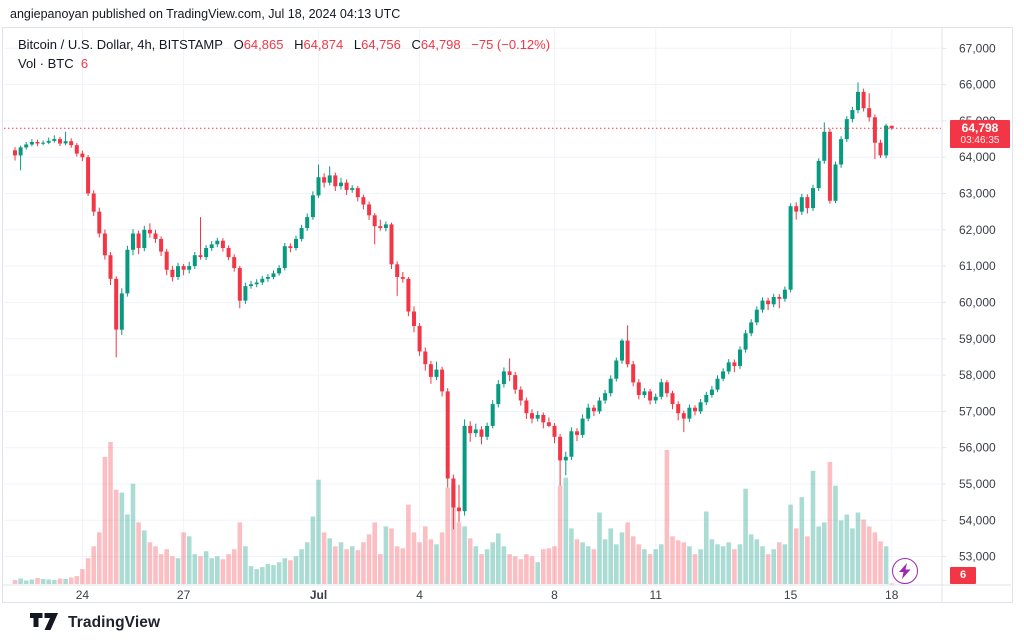  Describe the element at coordinates (905, 571) in the screenshot. I see `instant-publish-button` at that location.